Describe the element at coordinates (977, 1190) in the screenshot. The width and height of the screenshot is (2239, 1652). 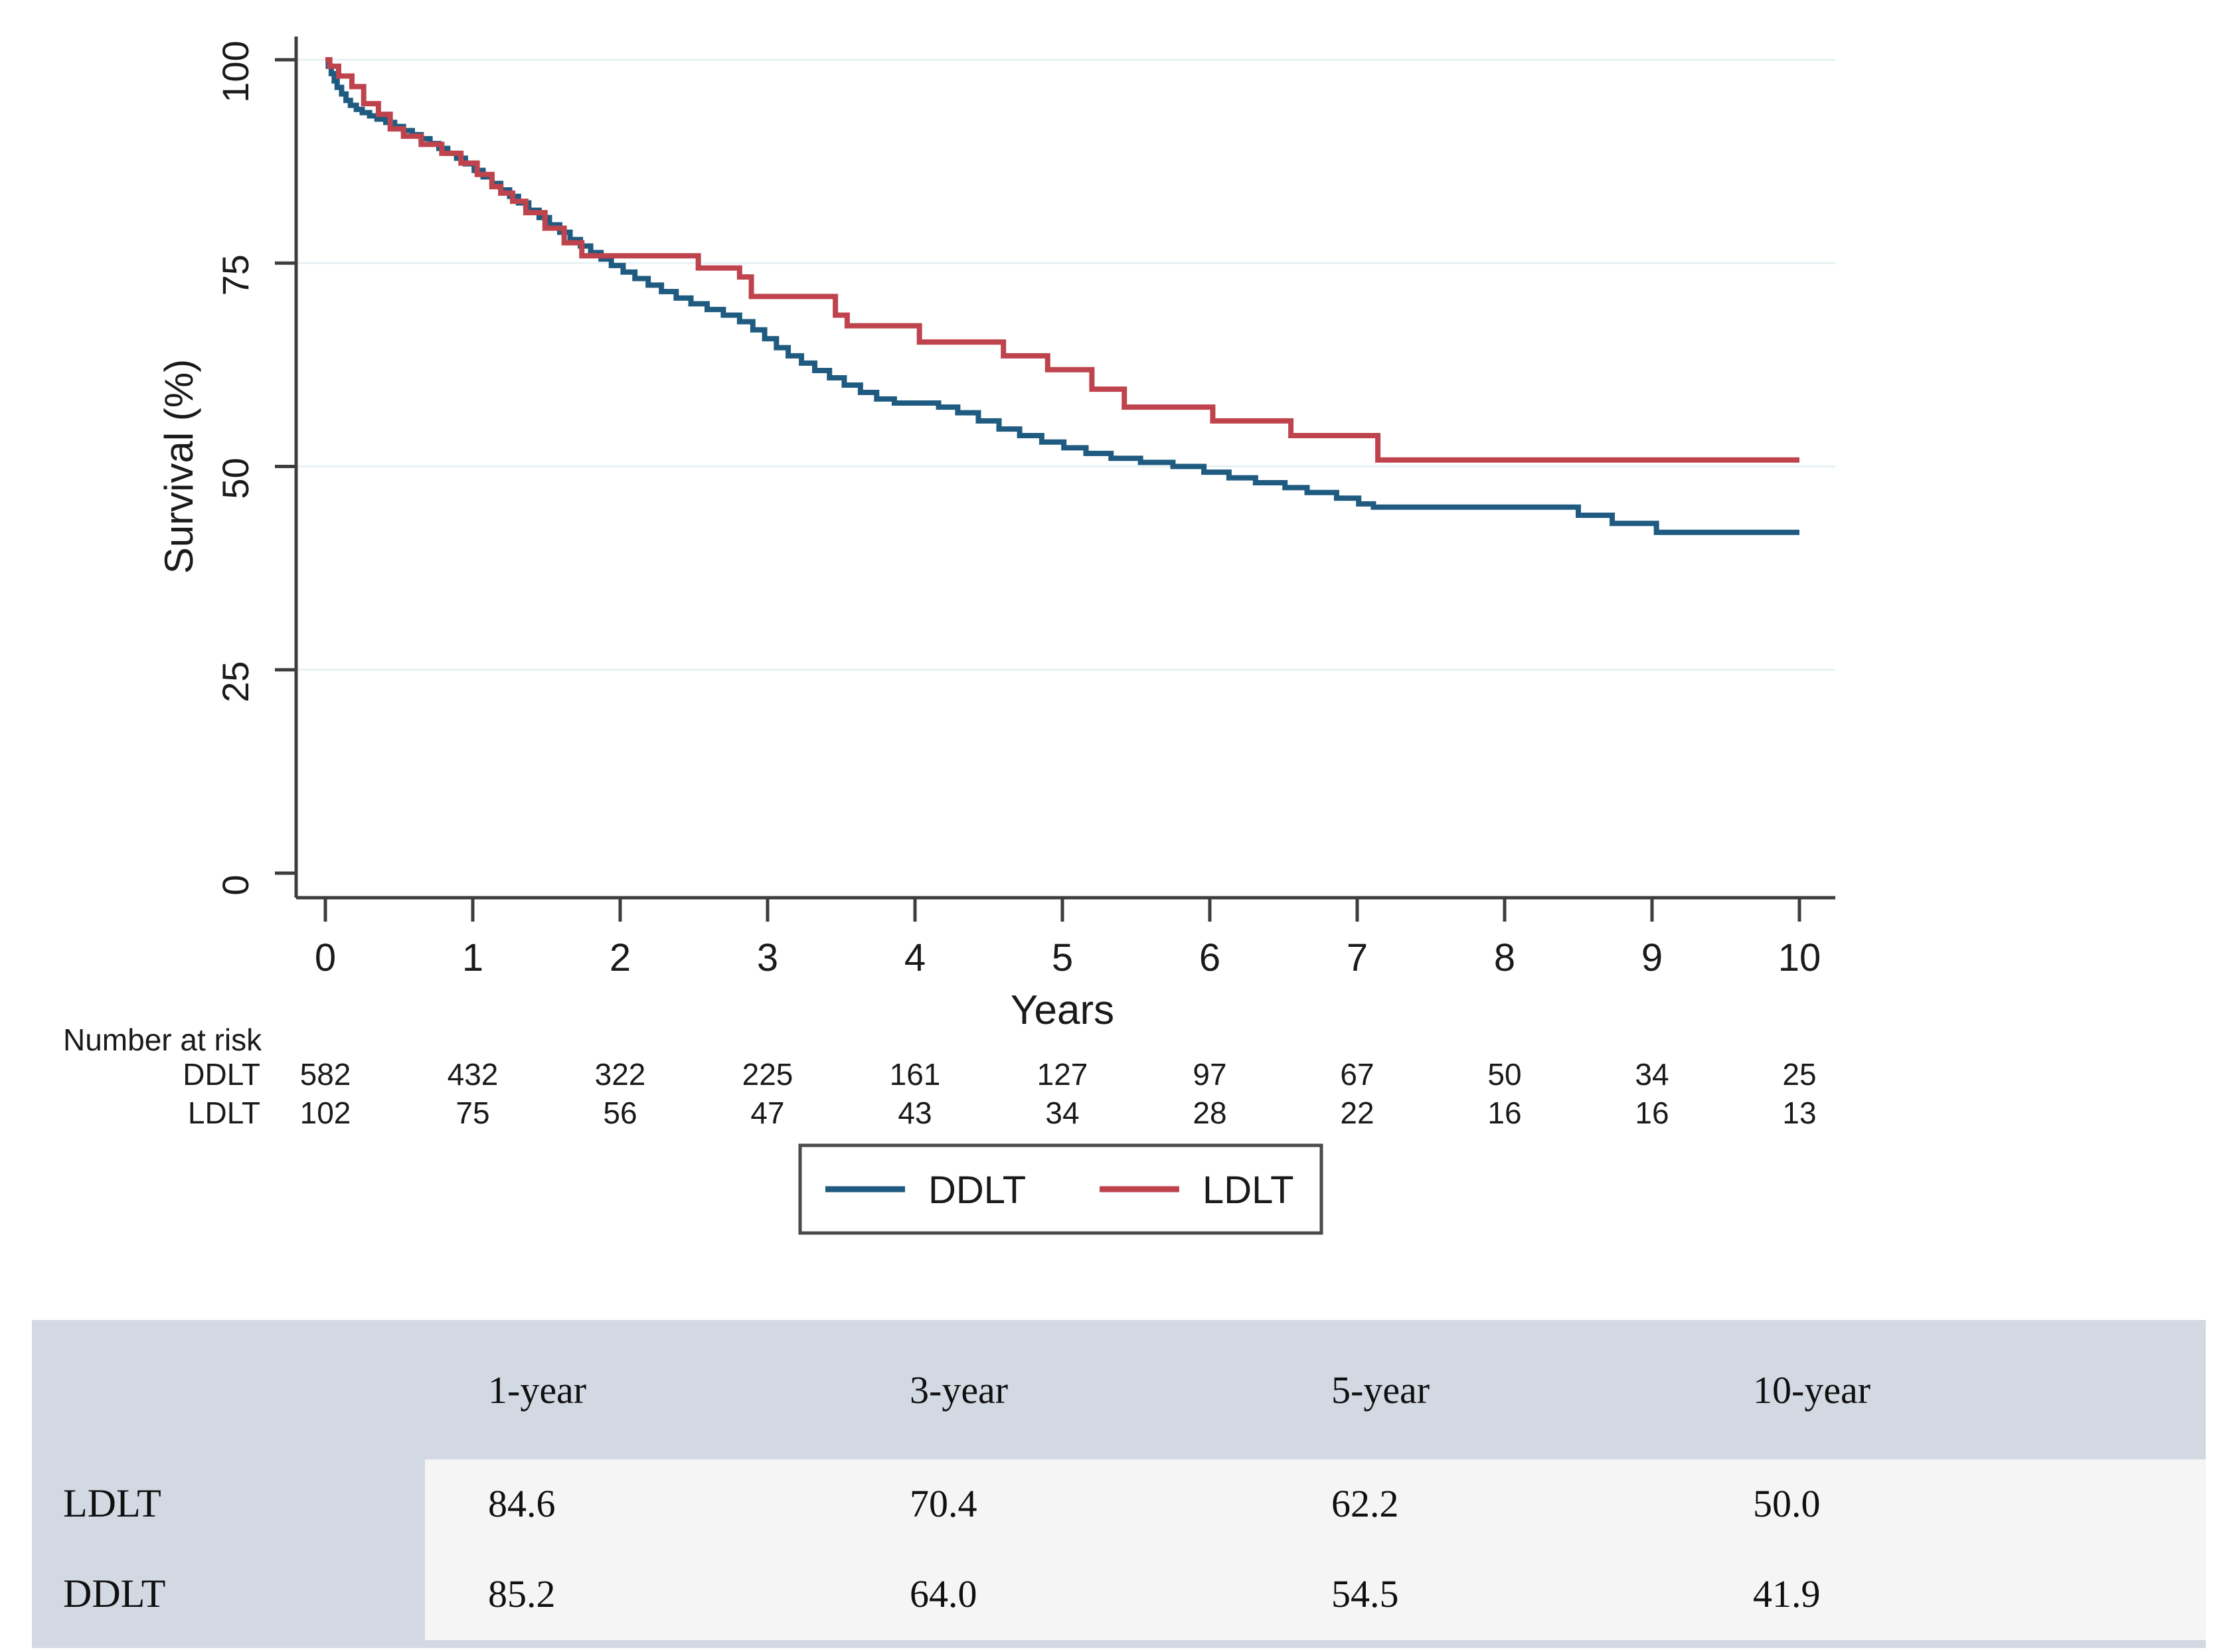
I see `legend-label-ddlt: DDLT` at that location.